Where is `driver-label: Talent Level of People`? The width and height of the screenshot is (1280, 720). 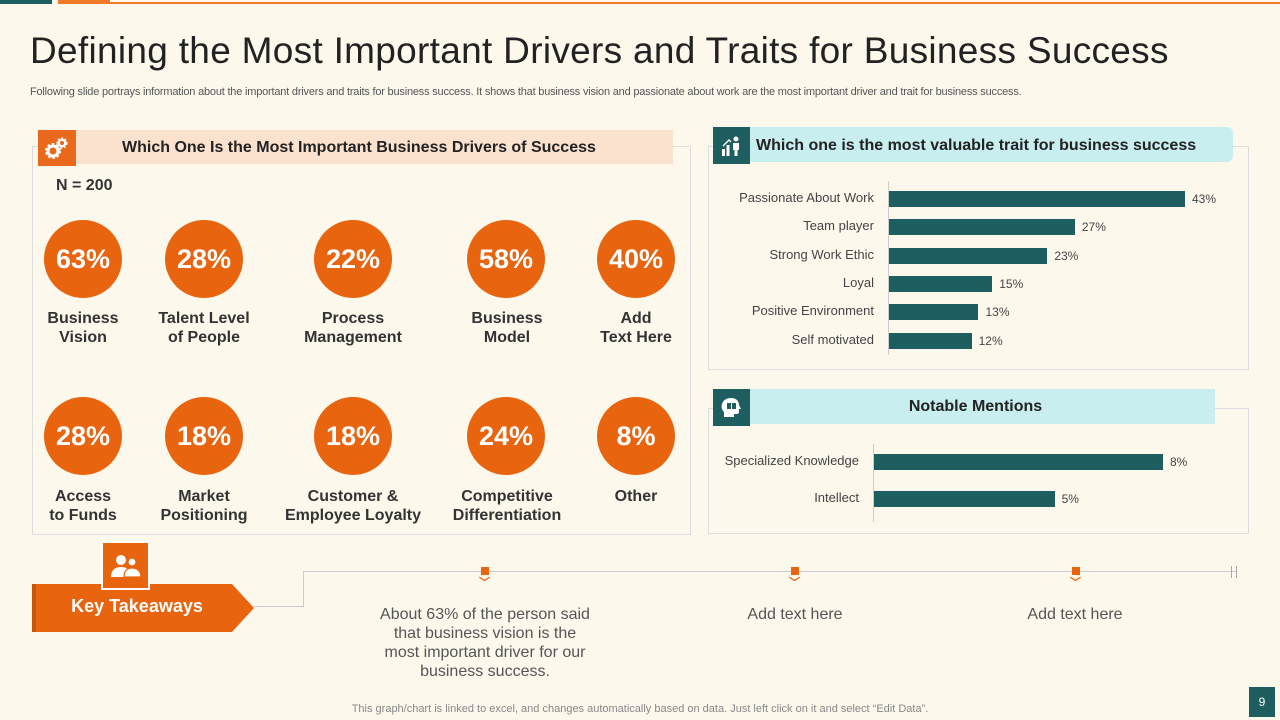
driver-label: Talent Level of People is located at coordinates (204, 328).